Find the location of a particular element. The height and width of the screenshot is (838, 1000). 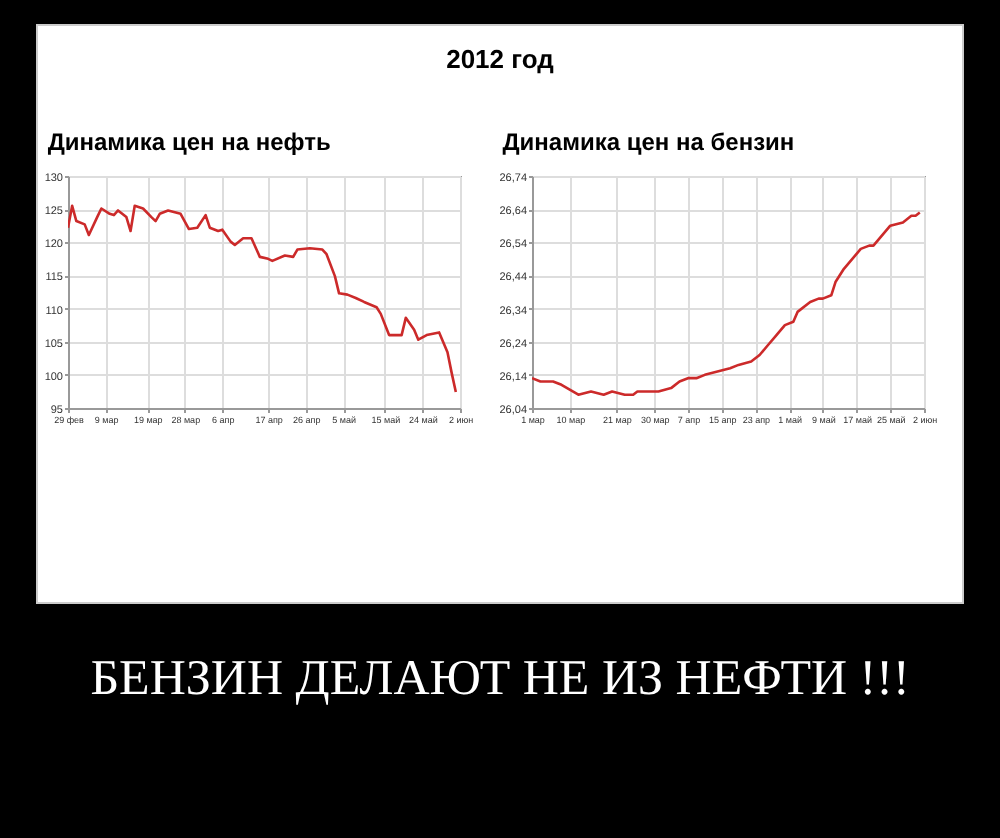

text: 2012 год is located at coordinates (500, 59).